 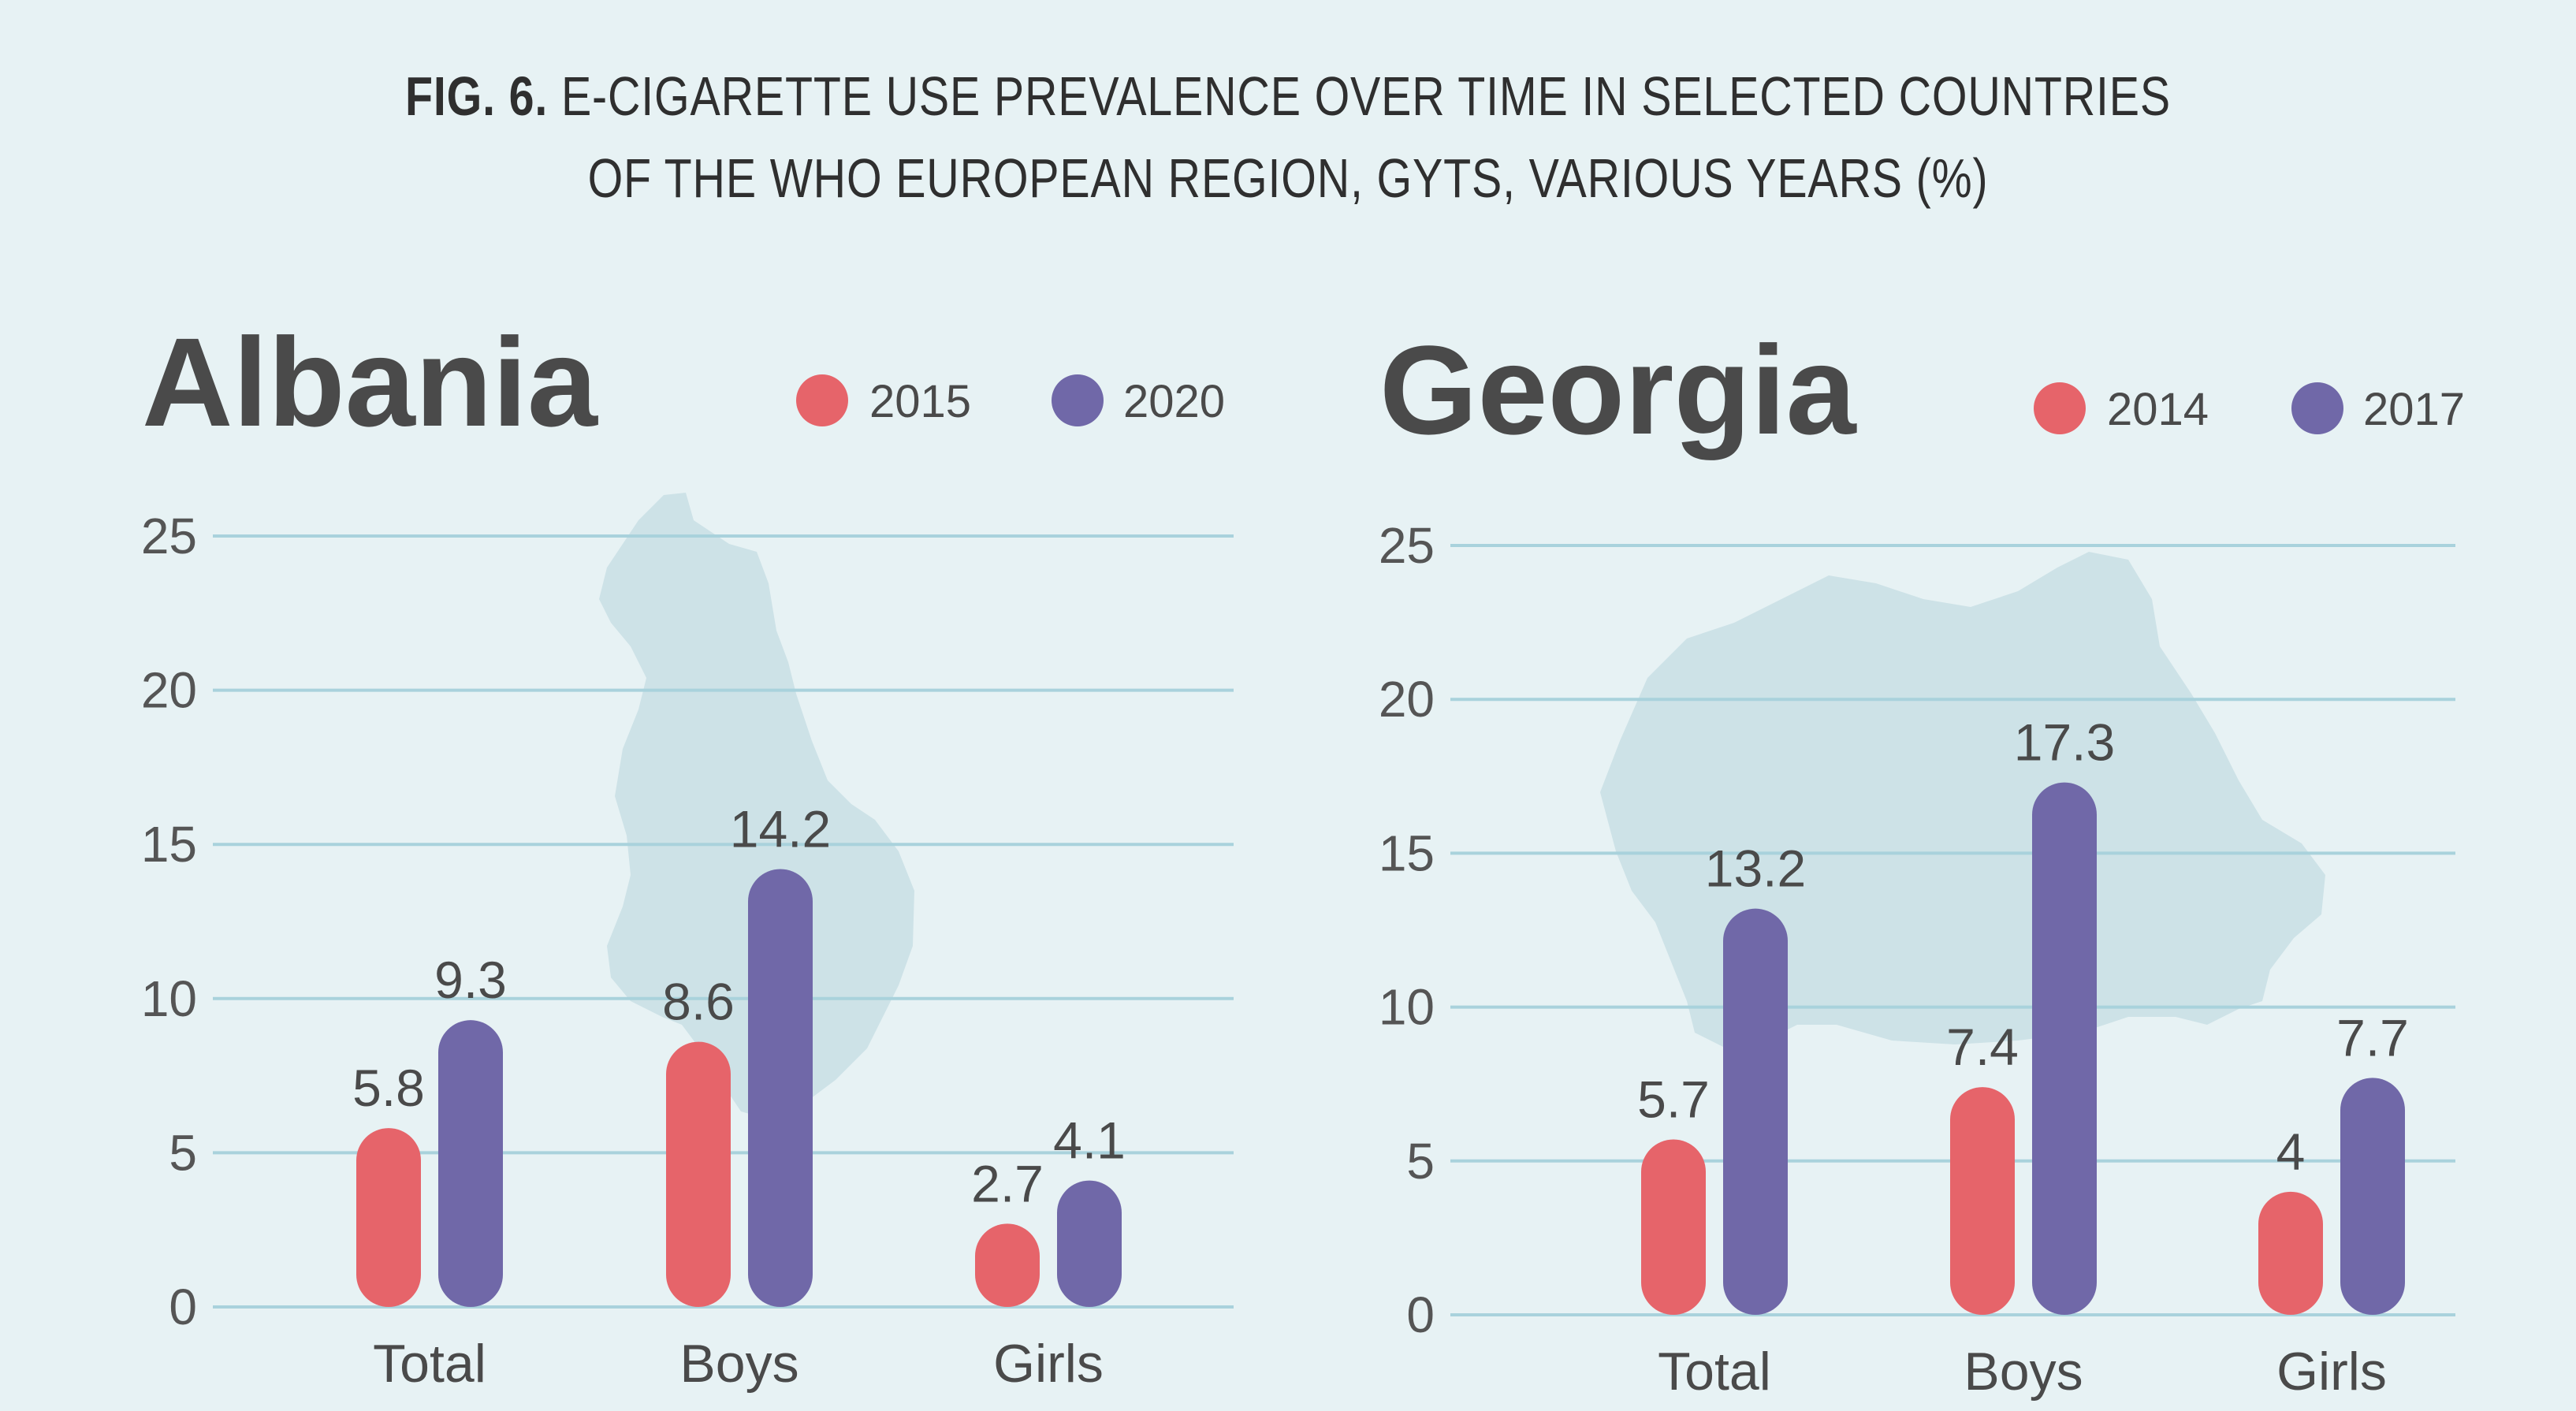 What do you see at coordinates (477, 96) in the screenshot?
I see `figure-label: FIG. 6.` at bounding box center [477, 96].